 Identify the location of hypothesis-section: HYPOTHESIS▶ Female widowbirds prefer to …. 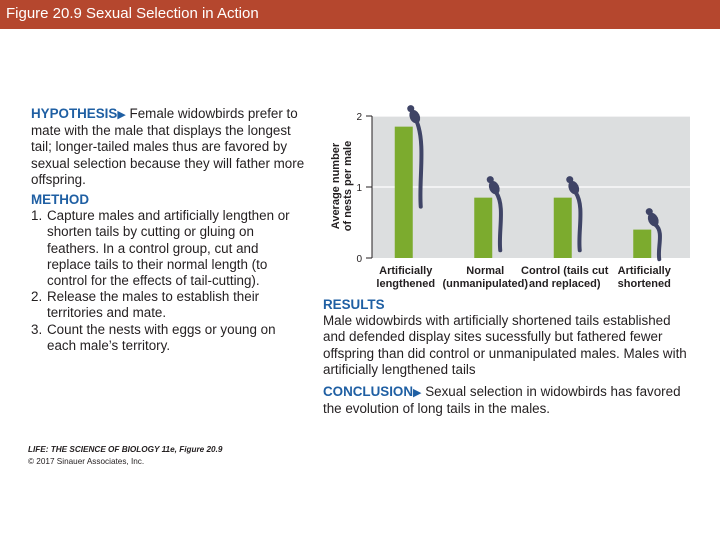
(168, 147).